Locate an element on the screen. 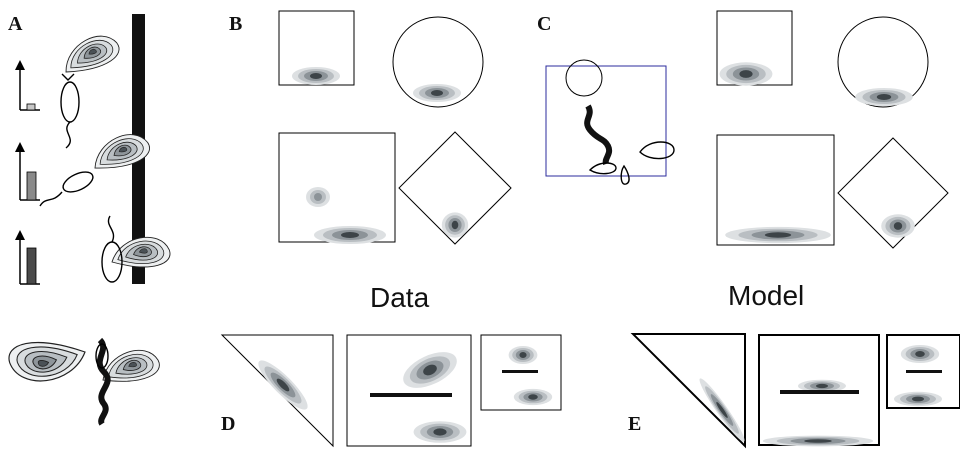 The image size is (960, 449). model-arena-frame is located at coordinates (606, 121).